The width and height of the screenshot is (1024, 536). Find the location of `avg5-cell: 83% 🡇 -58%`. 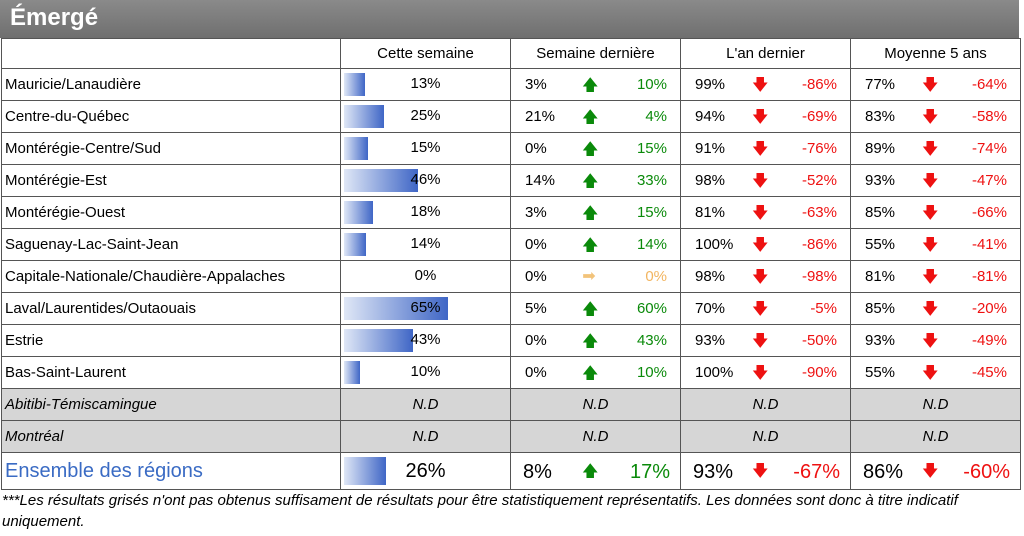

avg5-cell: 83% 🡇 -58% is located at coordinates (935, 116).